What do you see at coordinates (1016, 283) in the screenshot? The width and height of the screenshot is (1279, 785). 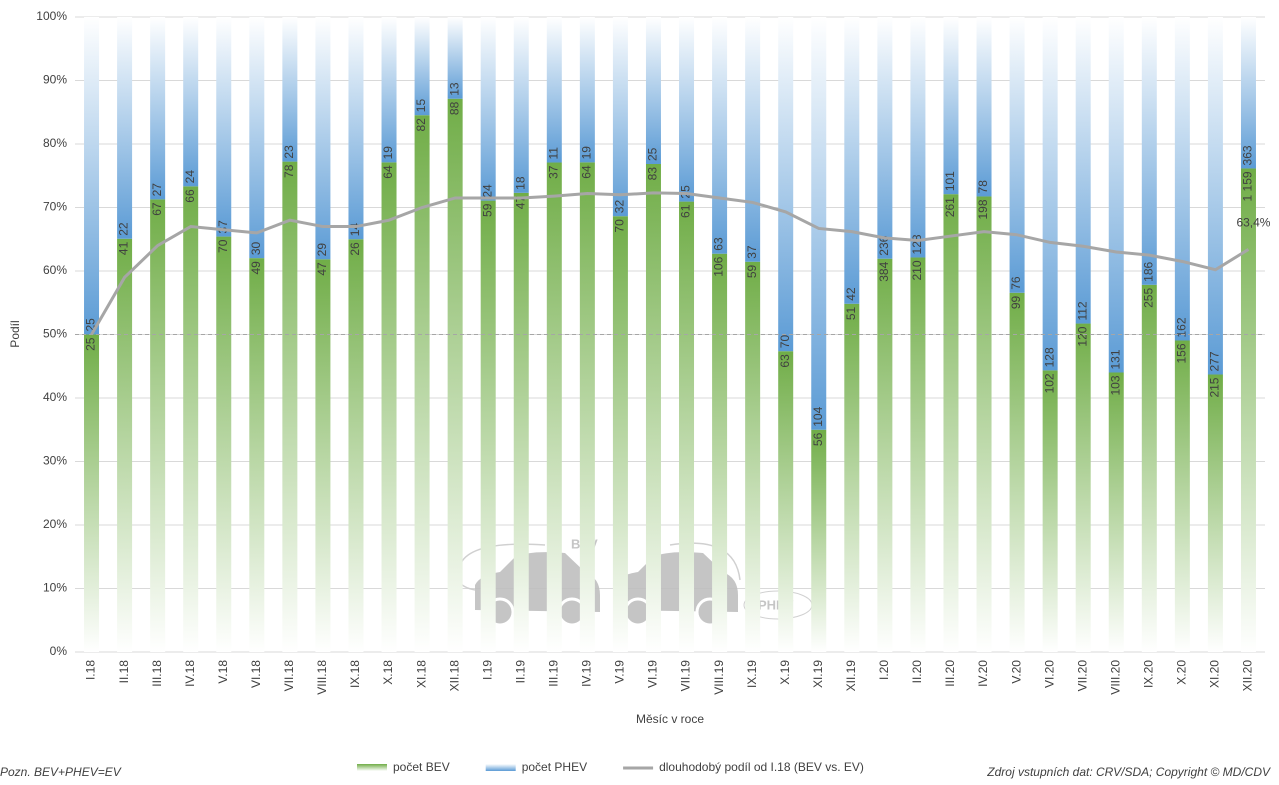 I see `data-label: 76` at bounding box center [1016, 283].